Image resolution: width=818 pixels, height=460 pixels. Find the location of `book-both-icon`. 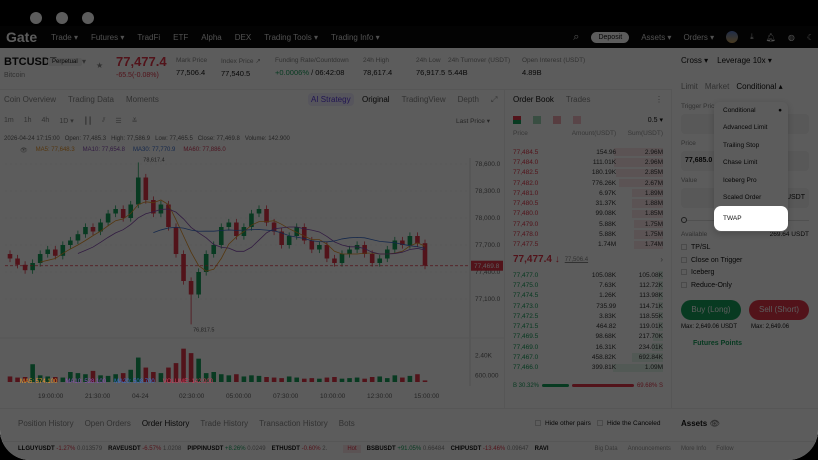

book-both-icon is located at coordinates (517, 120).